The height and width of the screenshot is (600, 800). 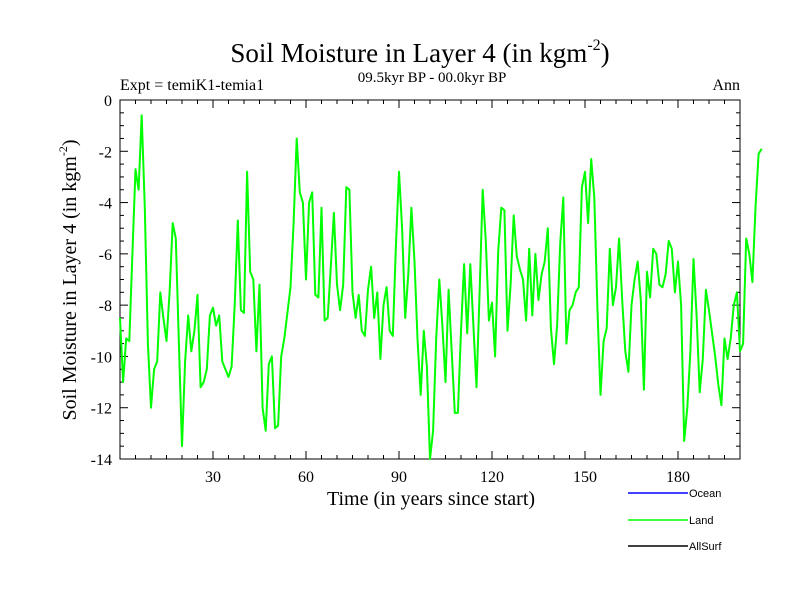 What do you see at coordinates (399, 477) in the screenshot?
I see `x-tick-label-2: 90` at bounding box center [399, 477].